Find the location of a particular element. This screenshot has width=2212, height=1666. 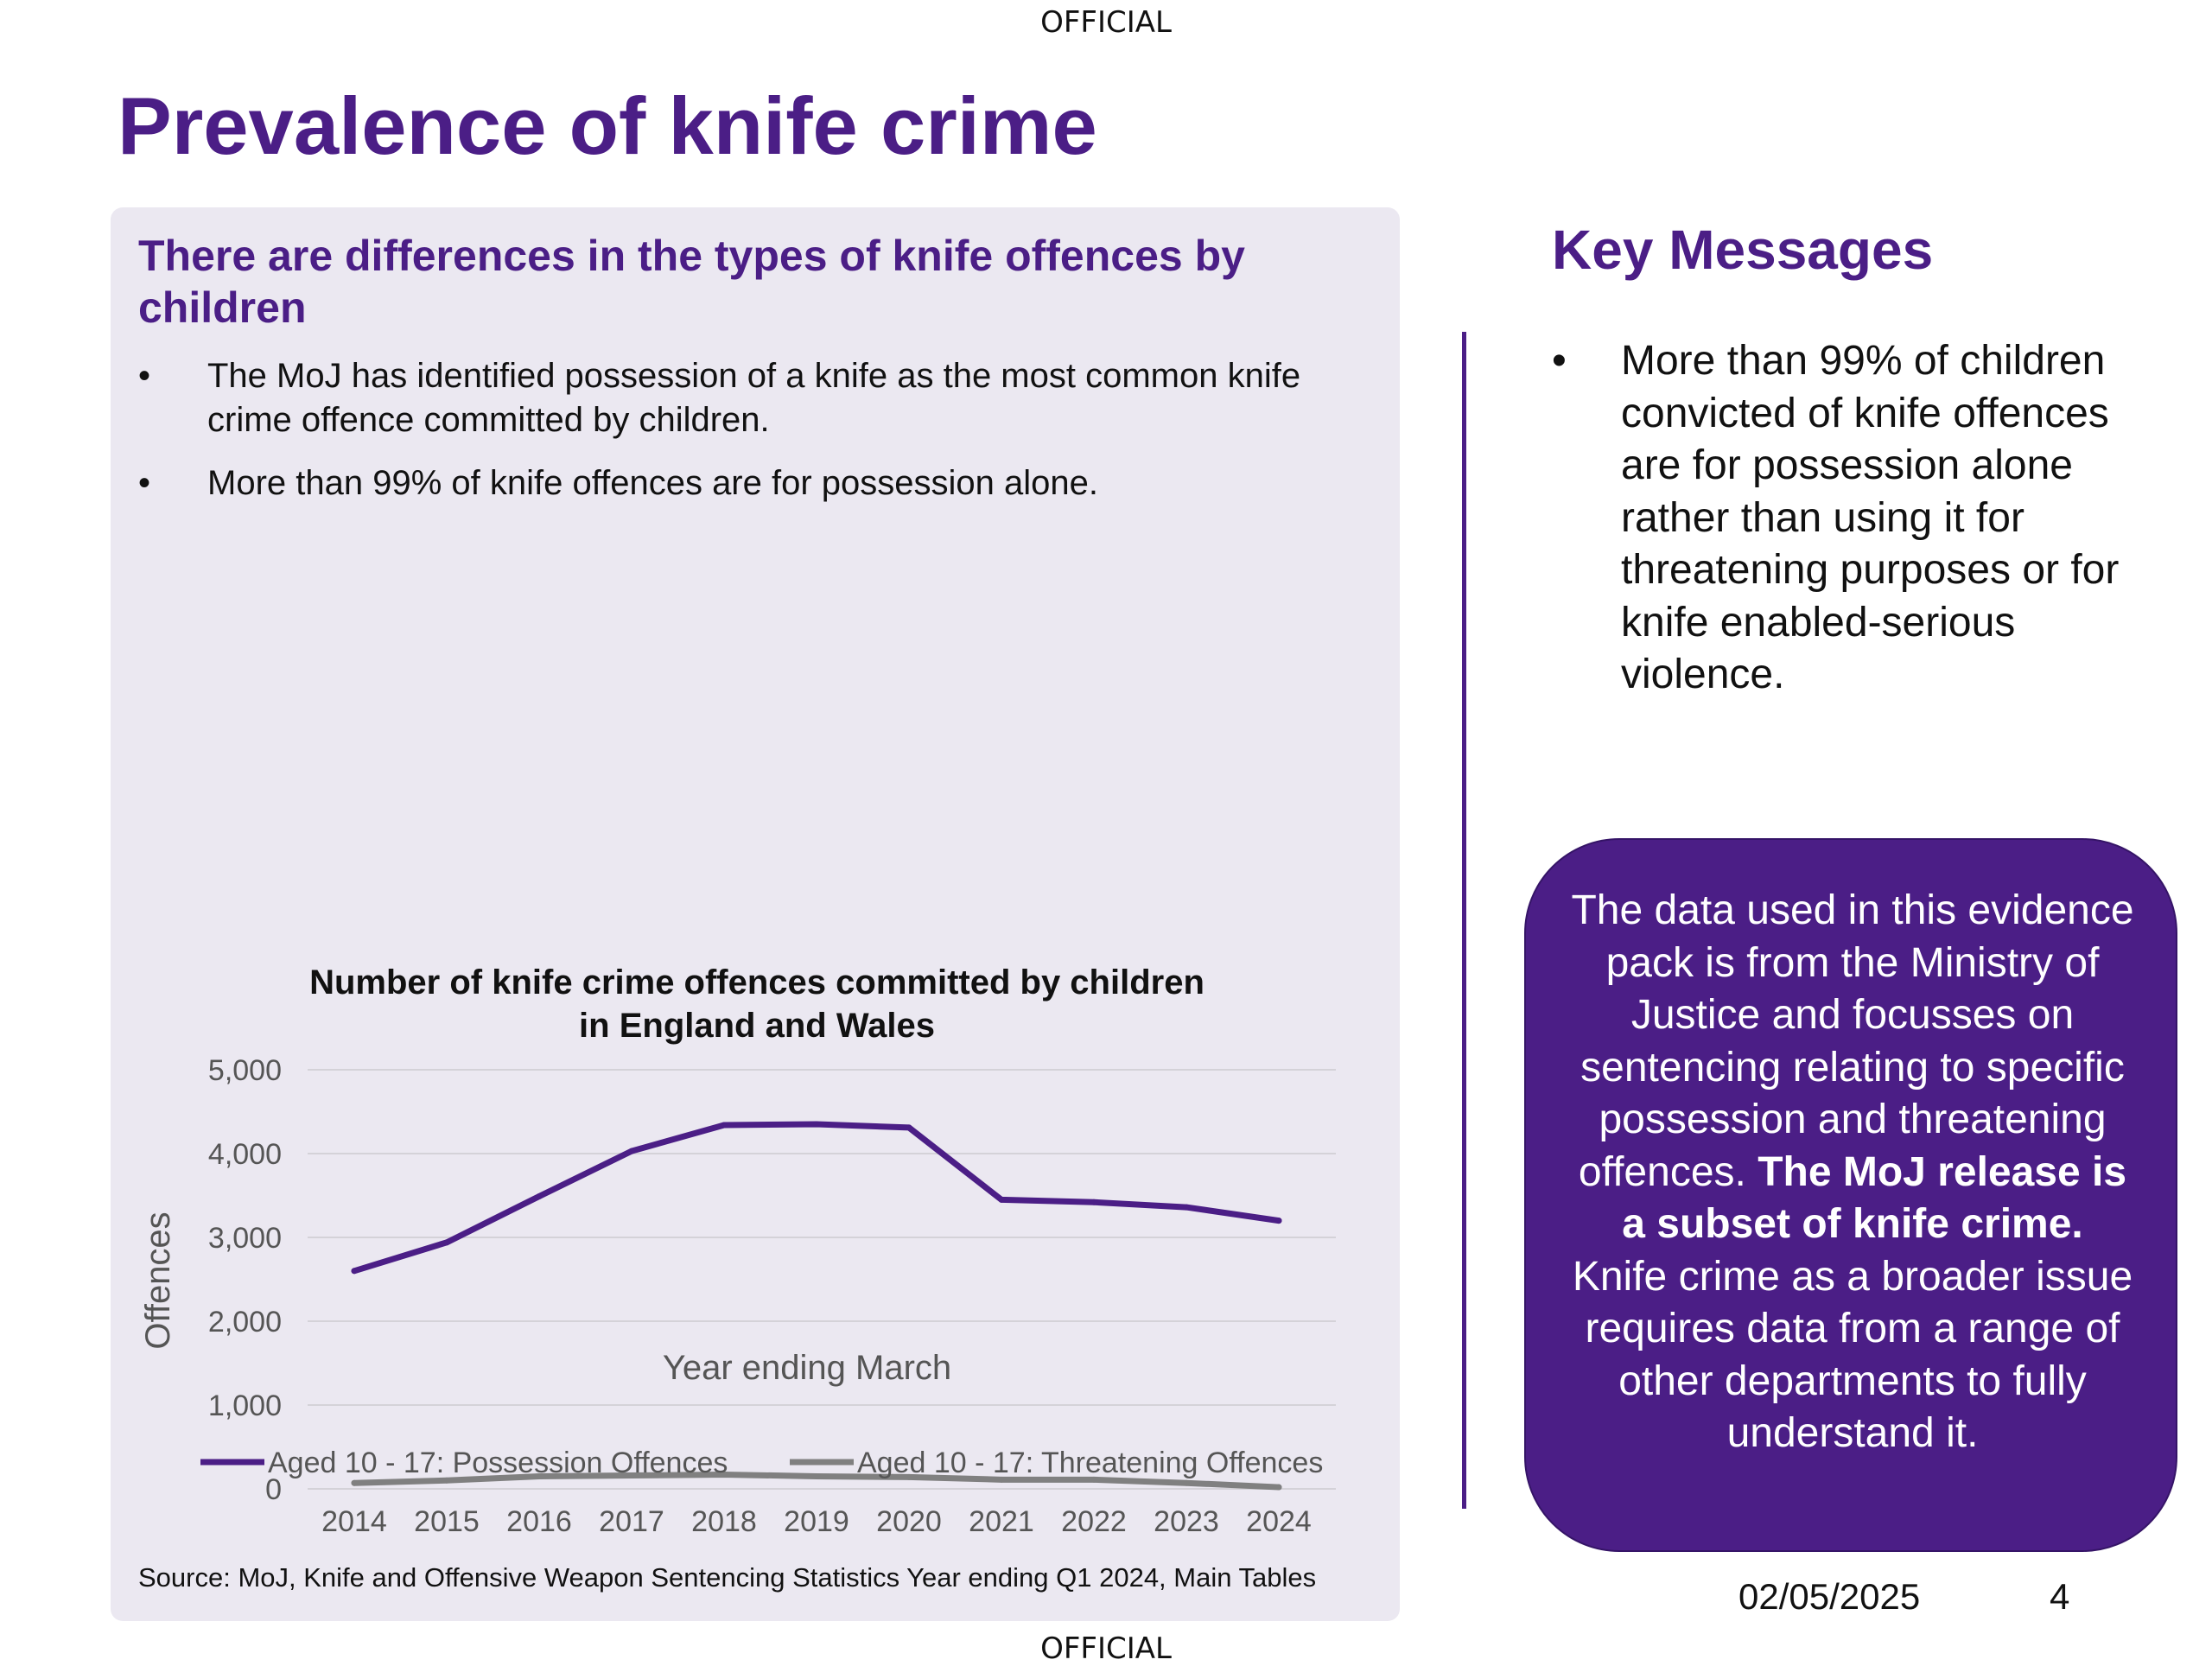

x-tick-label: 2023 is located at coordinates (1186, 1521).